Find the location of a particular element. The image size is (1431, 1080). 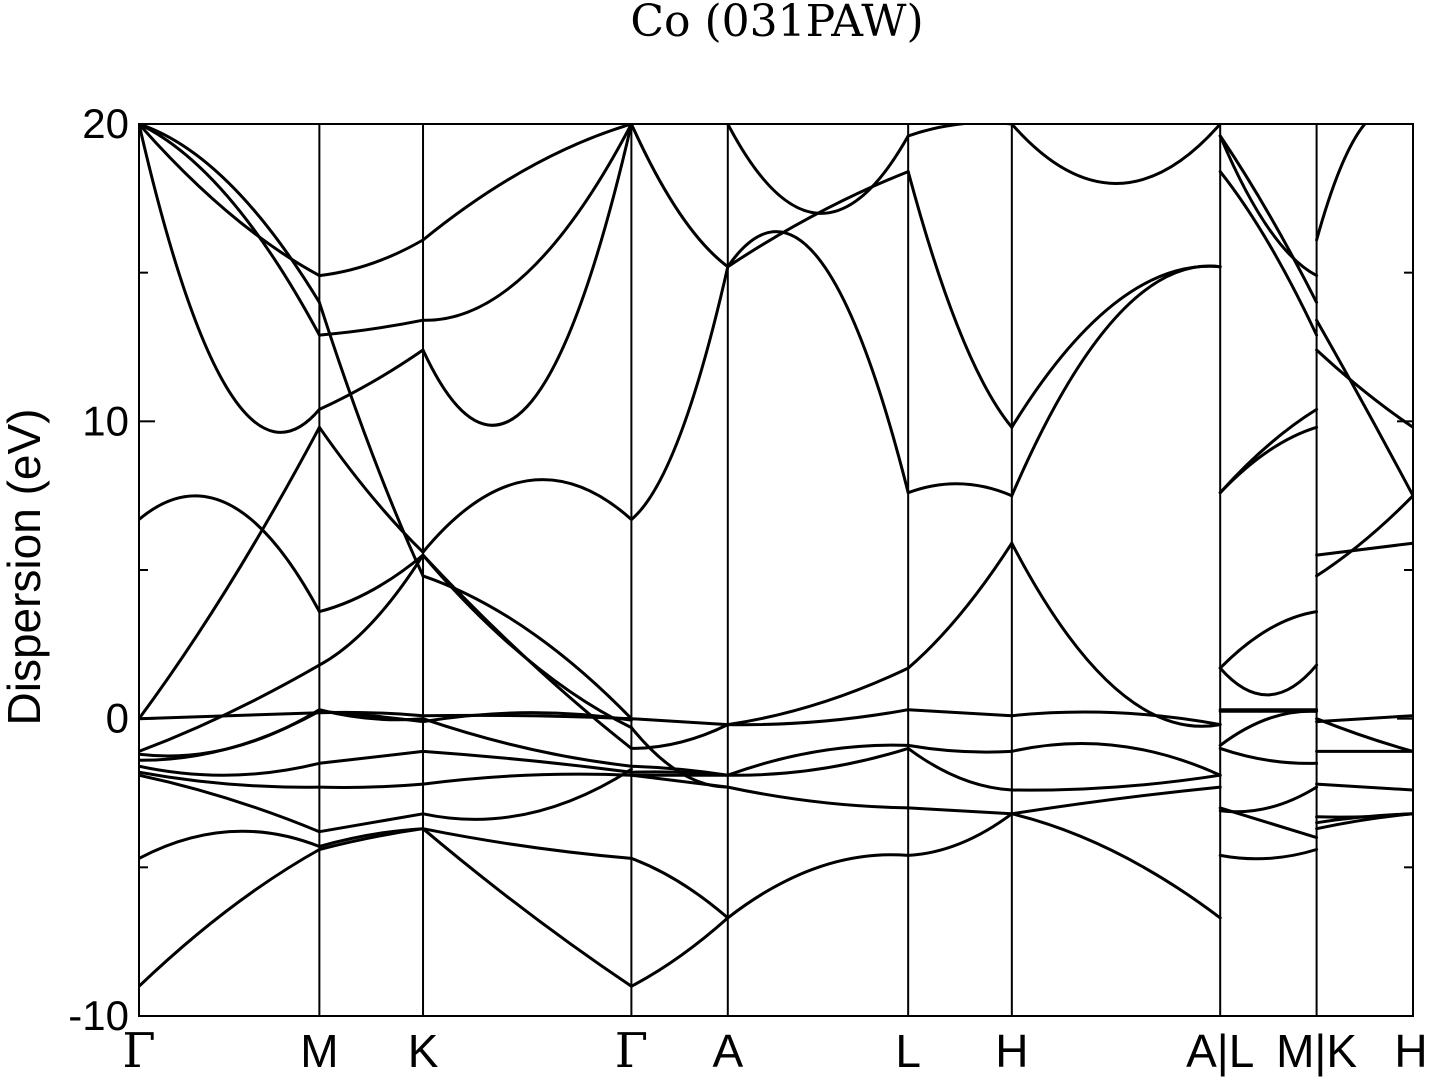

y-axis-label: Dispersion (eV) is located at coordinates (25, 567).